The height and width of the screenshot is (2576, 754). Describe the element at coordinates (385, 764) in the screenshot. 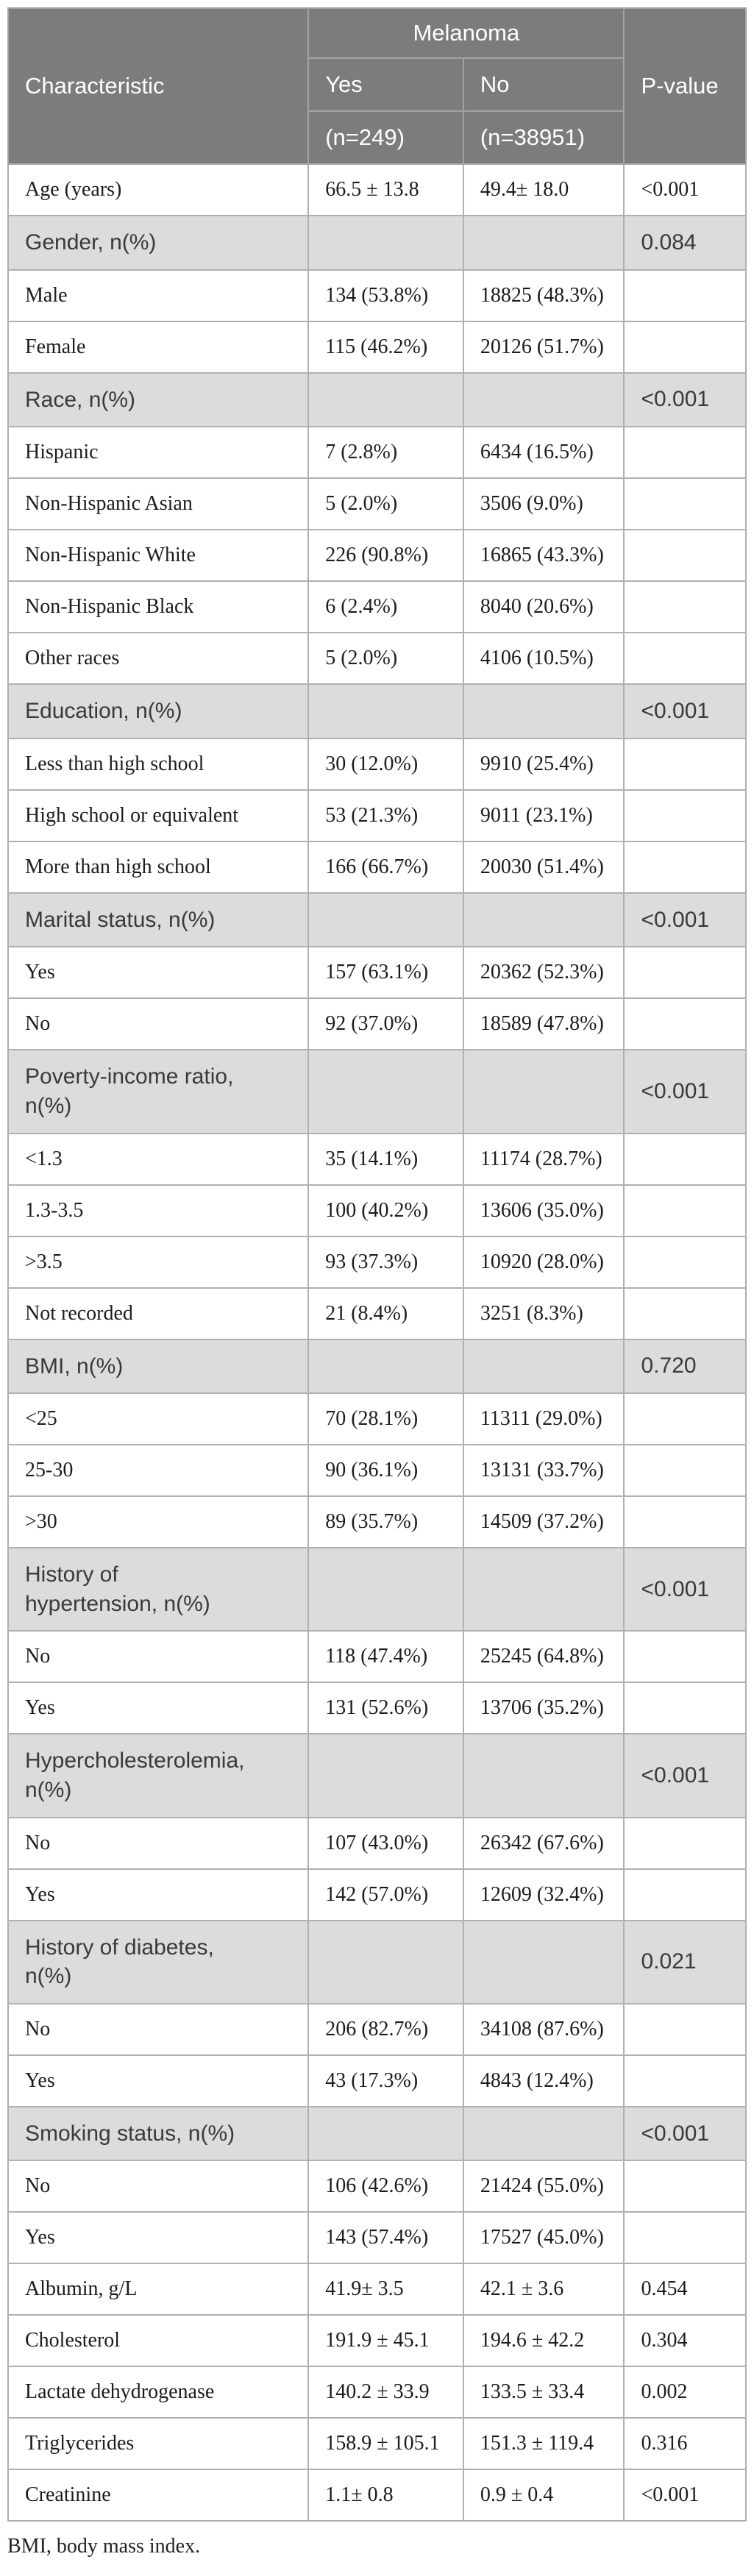

I see `cell-melanoma-yes: 30 (12.0%)` at that location.